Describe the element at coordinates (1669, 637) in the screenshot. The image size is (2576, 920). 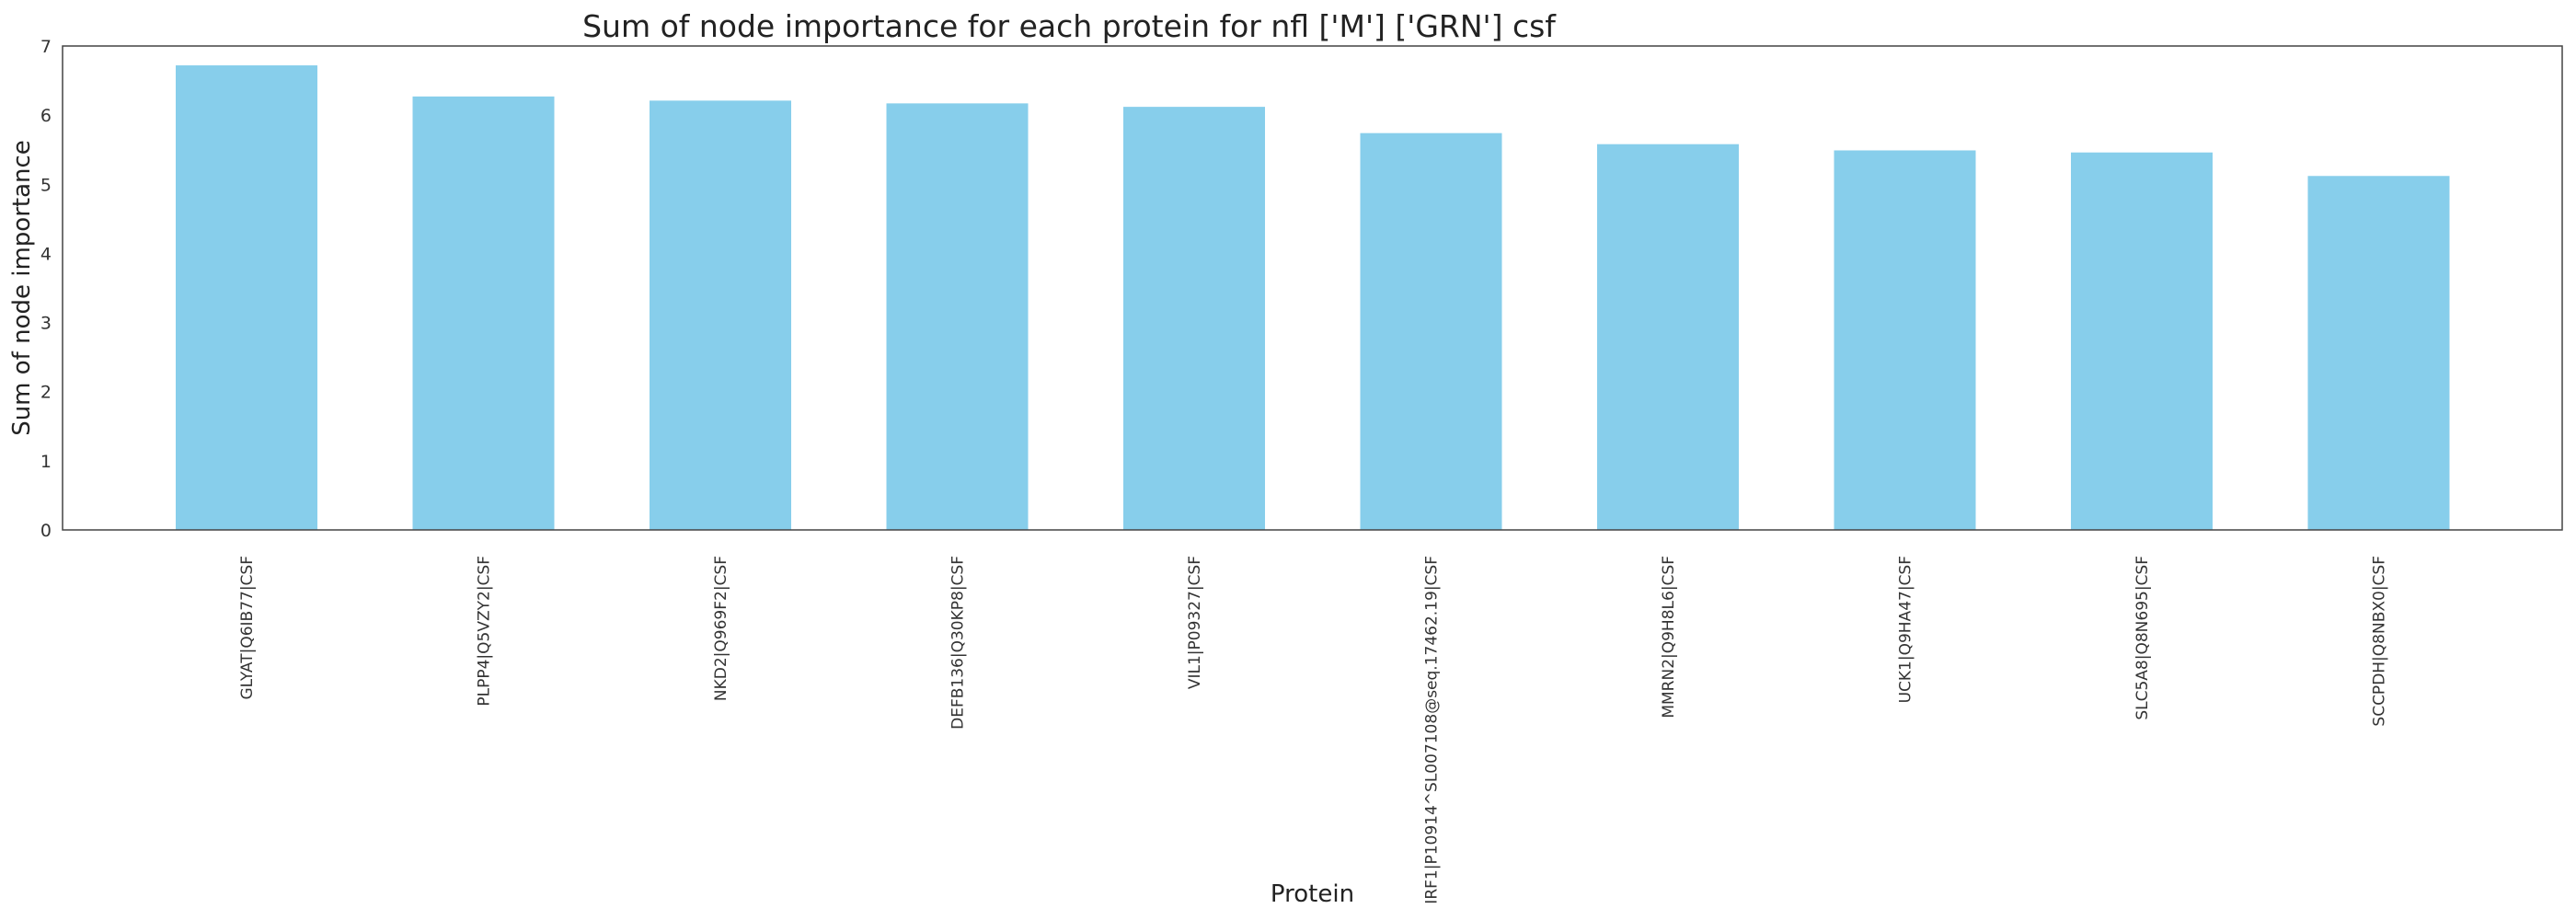
I see `x-tick-label: MMRN2|Q9H8L6|CSF` at that location.